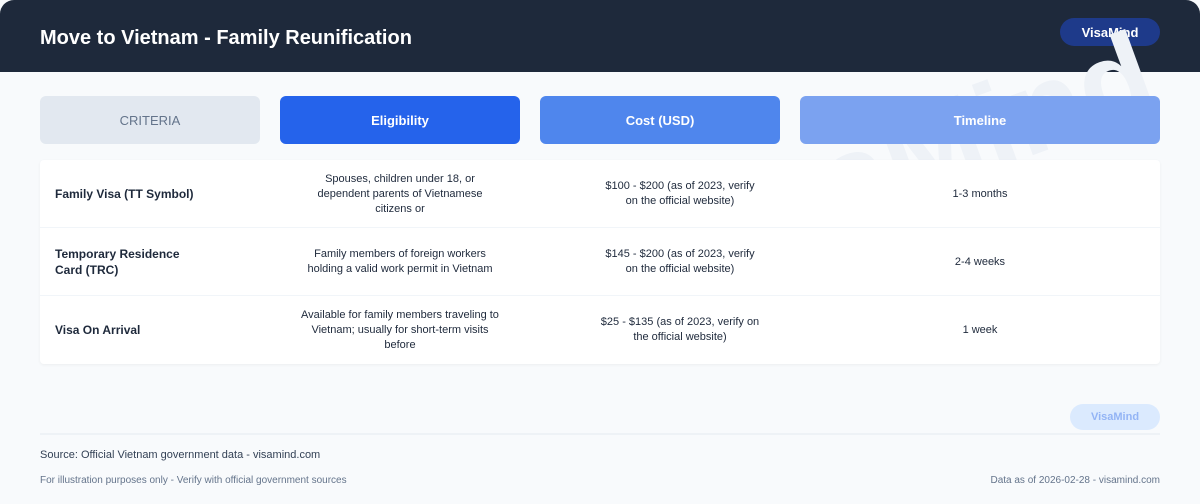 The image size is (1200, 504). I want to click on criteria-cell: Visa On Arrival, so click(98, 330).